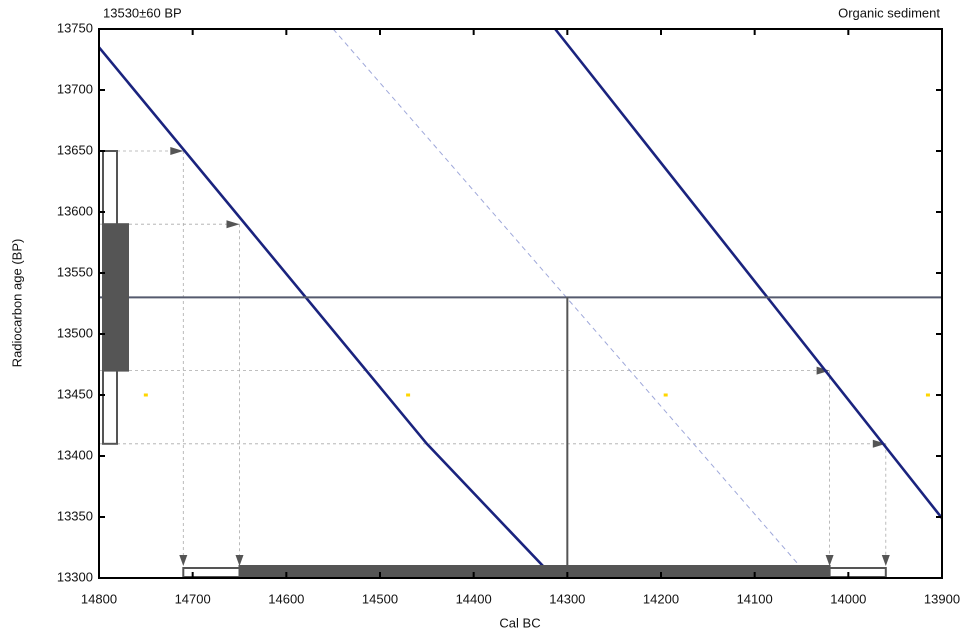 This screenshot has height=644, width=974. What do you see at coordinates (755, 598) in the screenshot?
I see `x-tick-label: 14100` at bounding box center [755, 598].